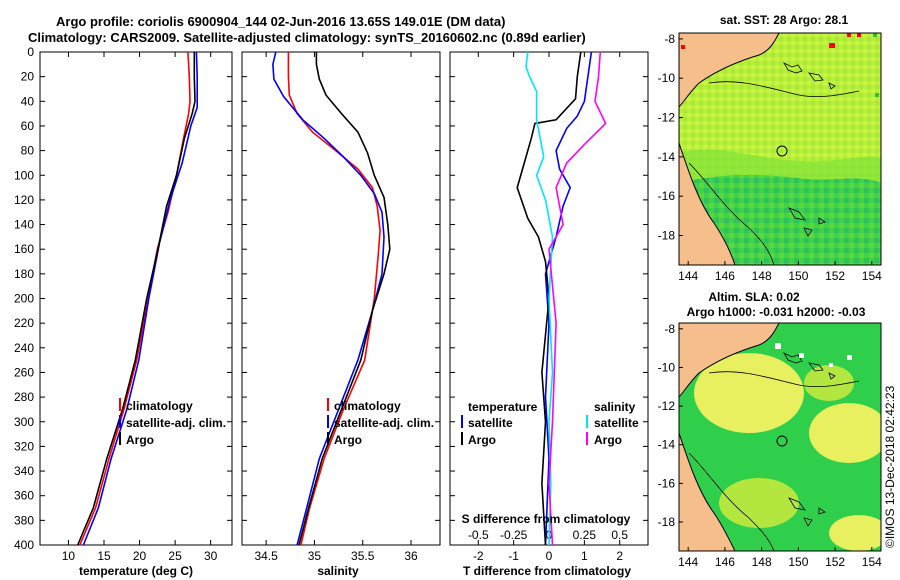 The image size is (900, 580). I want to click on legend-climatology-s: climatology, so click(367, 406).